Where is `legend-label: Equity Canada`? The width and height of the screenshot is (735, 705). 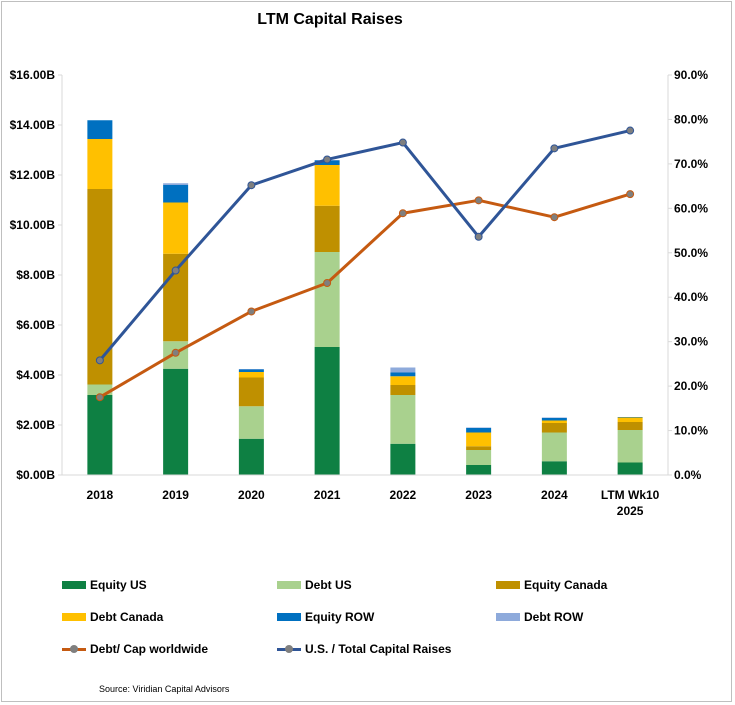 legend-label: Equity Canada is located at coordinates (566, 585).